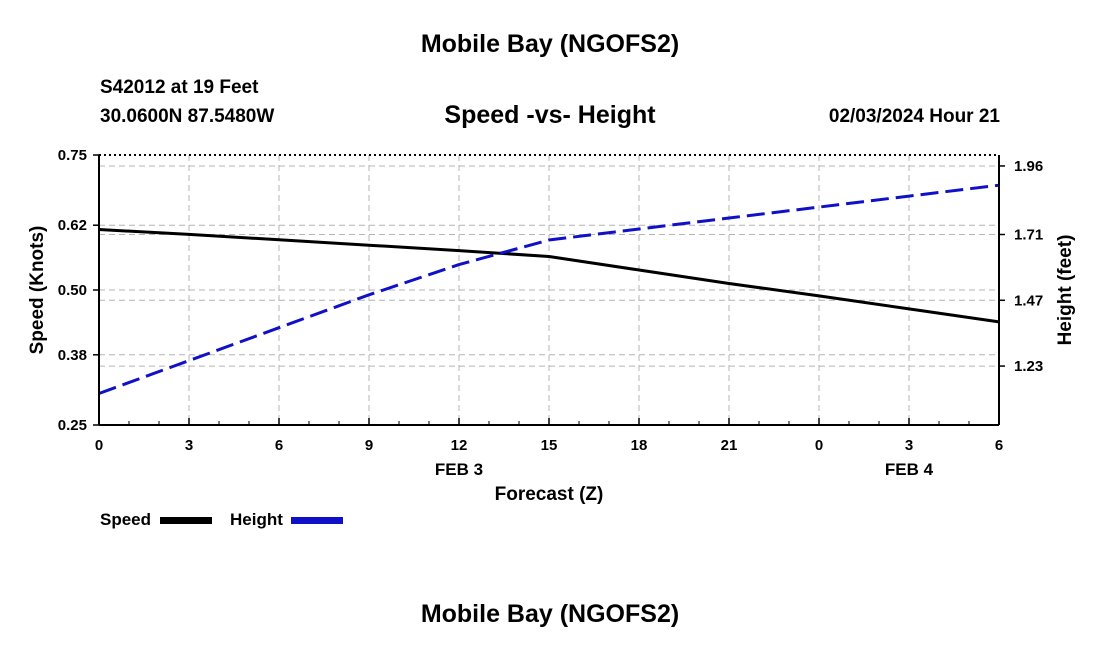  What do you see at coordinates (256, 519) in the screenshot?
I see `legend-label-height: Height` at bounding box center [256, 519].